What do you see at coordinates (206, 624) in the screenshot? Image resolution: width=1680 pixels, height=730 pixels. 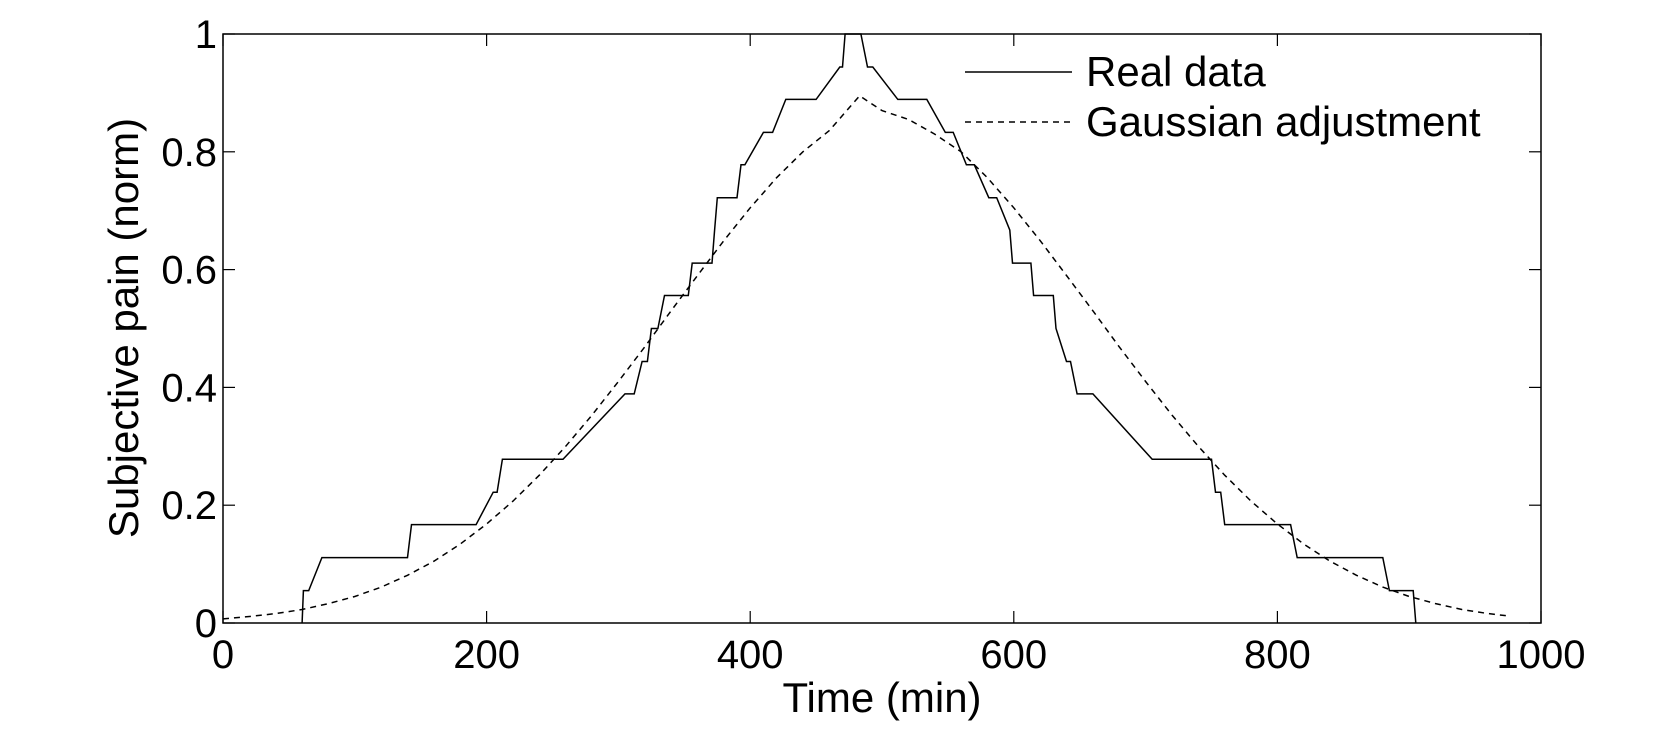 I see `y-tick-label: 0` at bounding box center [206, 624].